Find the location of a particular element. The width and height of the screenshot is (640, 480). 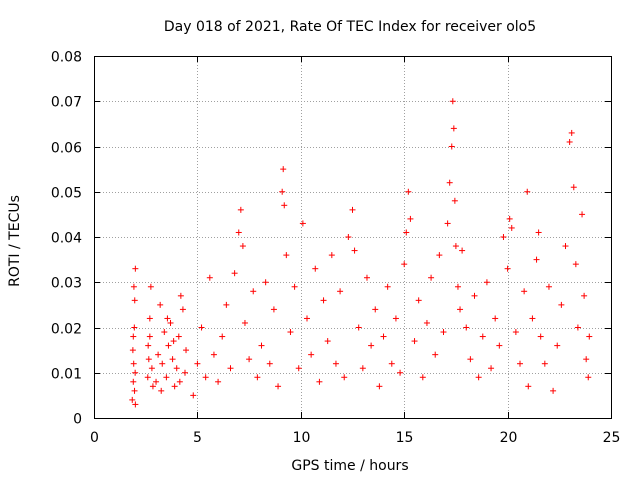

y-tick-label: 0.06 is located at coordinates (66, 149).